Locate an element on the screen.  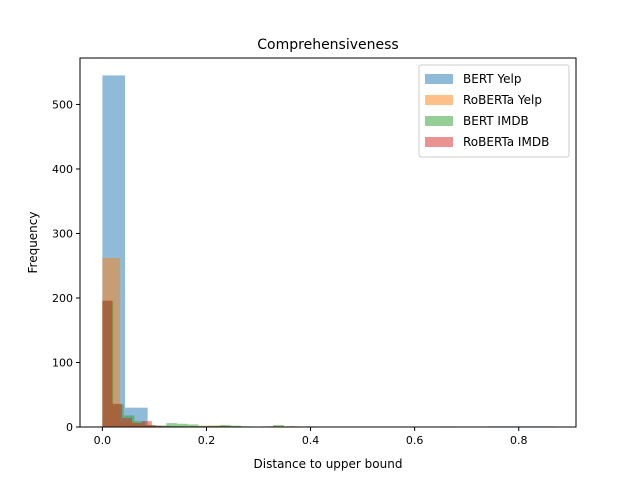
y-tick-label: 0 is located at coordinates (69, 427).